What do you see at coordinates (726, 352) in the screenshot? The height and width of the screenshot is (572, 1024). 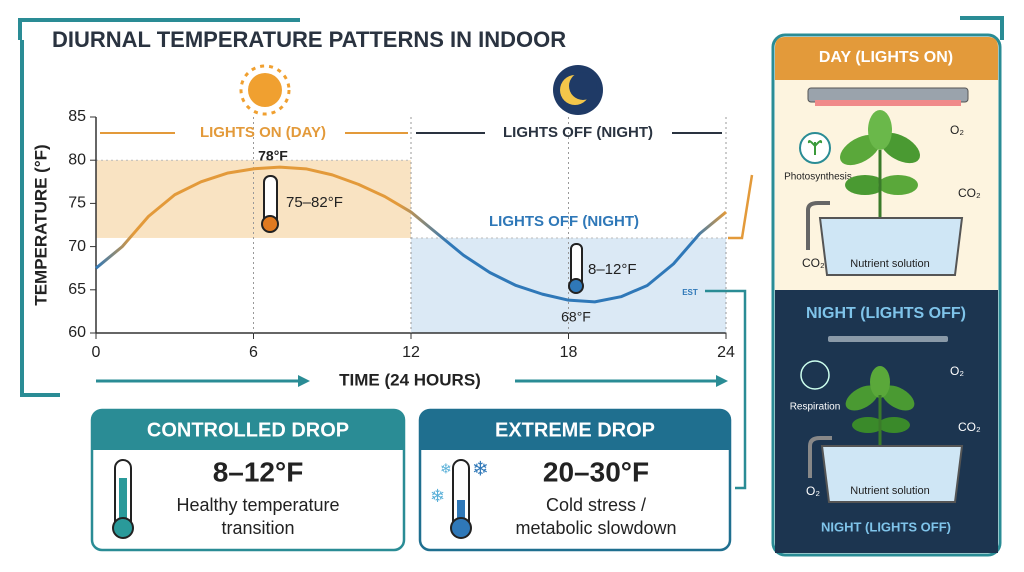 I see `x-tick-label: 24` at bounding box center [726, 352].